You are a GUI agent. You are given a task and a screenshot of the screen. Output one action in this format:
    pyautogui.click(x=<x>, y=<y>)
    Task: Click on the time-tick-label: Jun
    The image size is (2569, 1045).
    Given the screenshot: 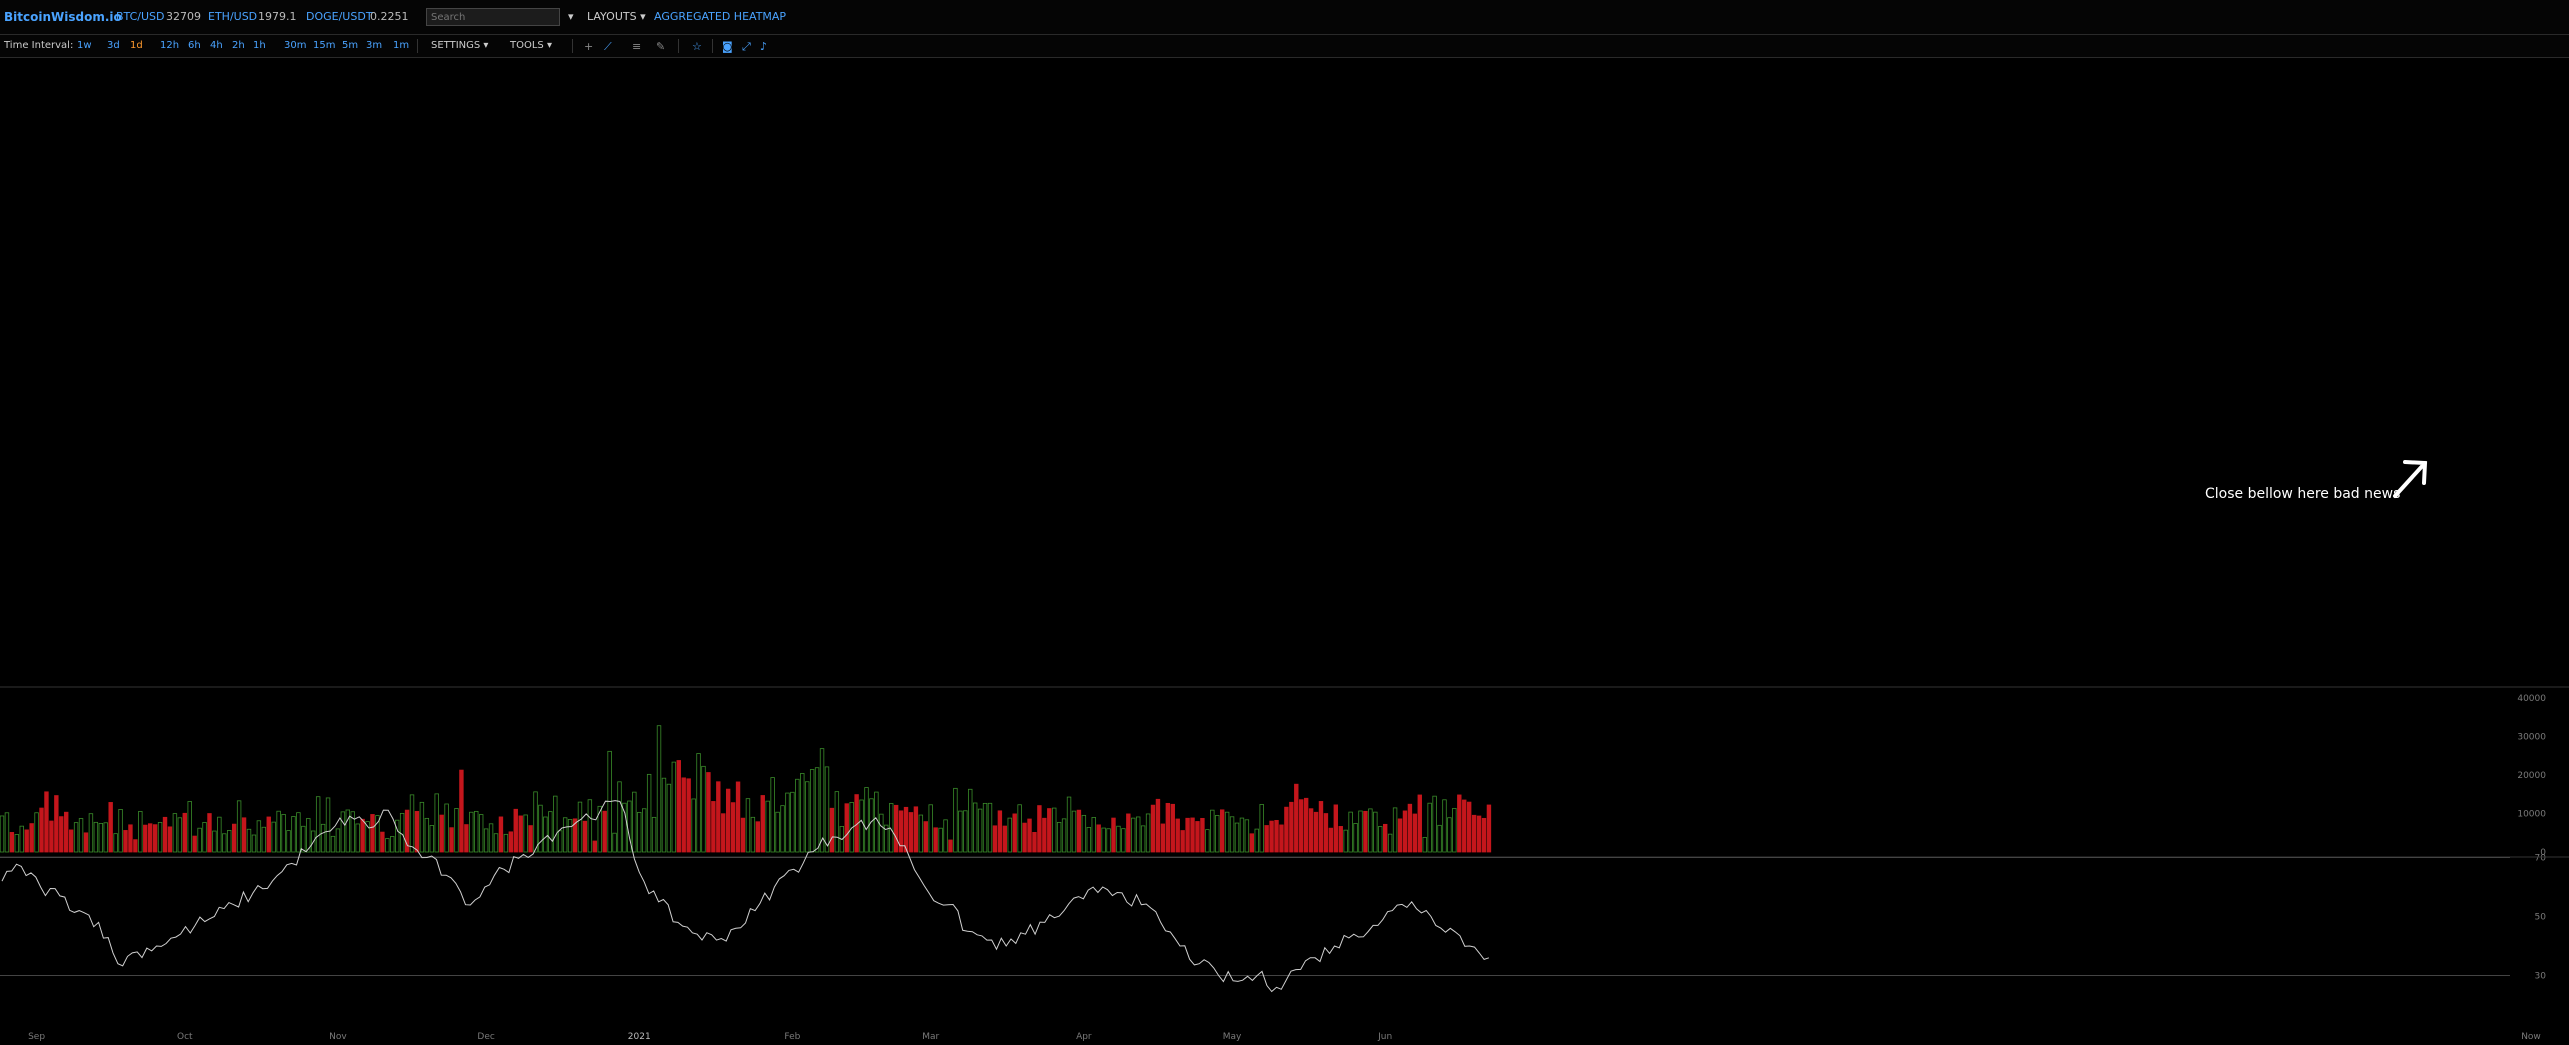 What is the action you would take?
    pyautogui.click(x=1384, y=1037)
    